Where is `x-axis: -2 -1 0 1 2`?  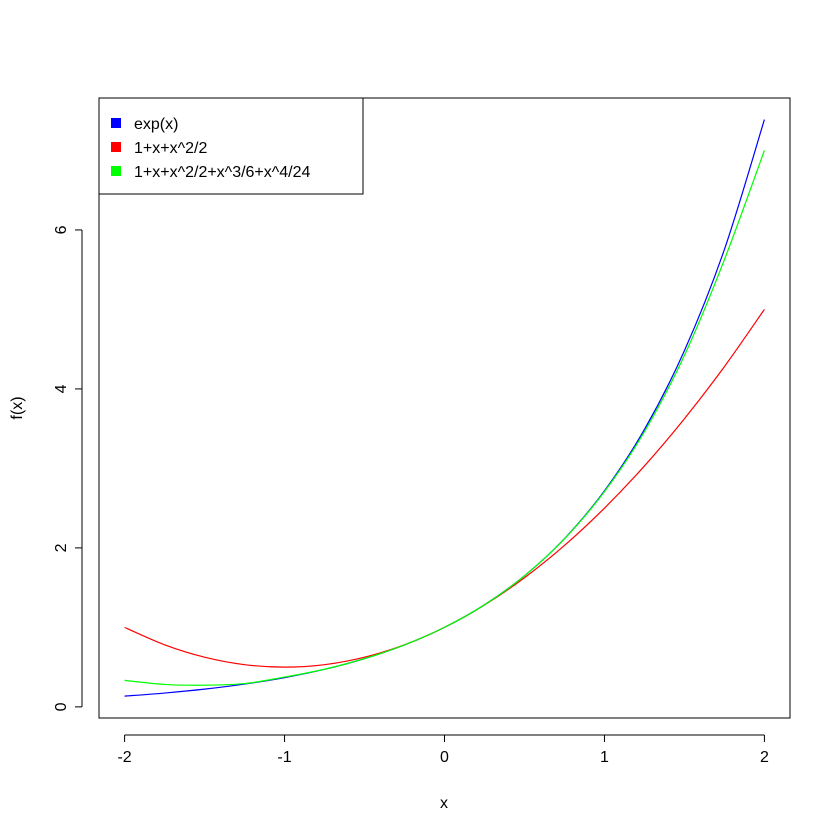
x-axis: -2 -1 0 1 2 is located at coordinates (443, 750).